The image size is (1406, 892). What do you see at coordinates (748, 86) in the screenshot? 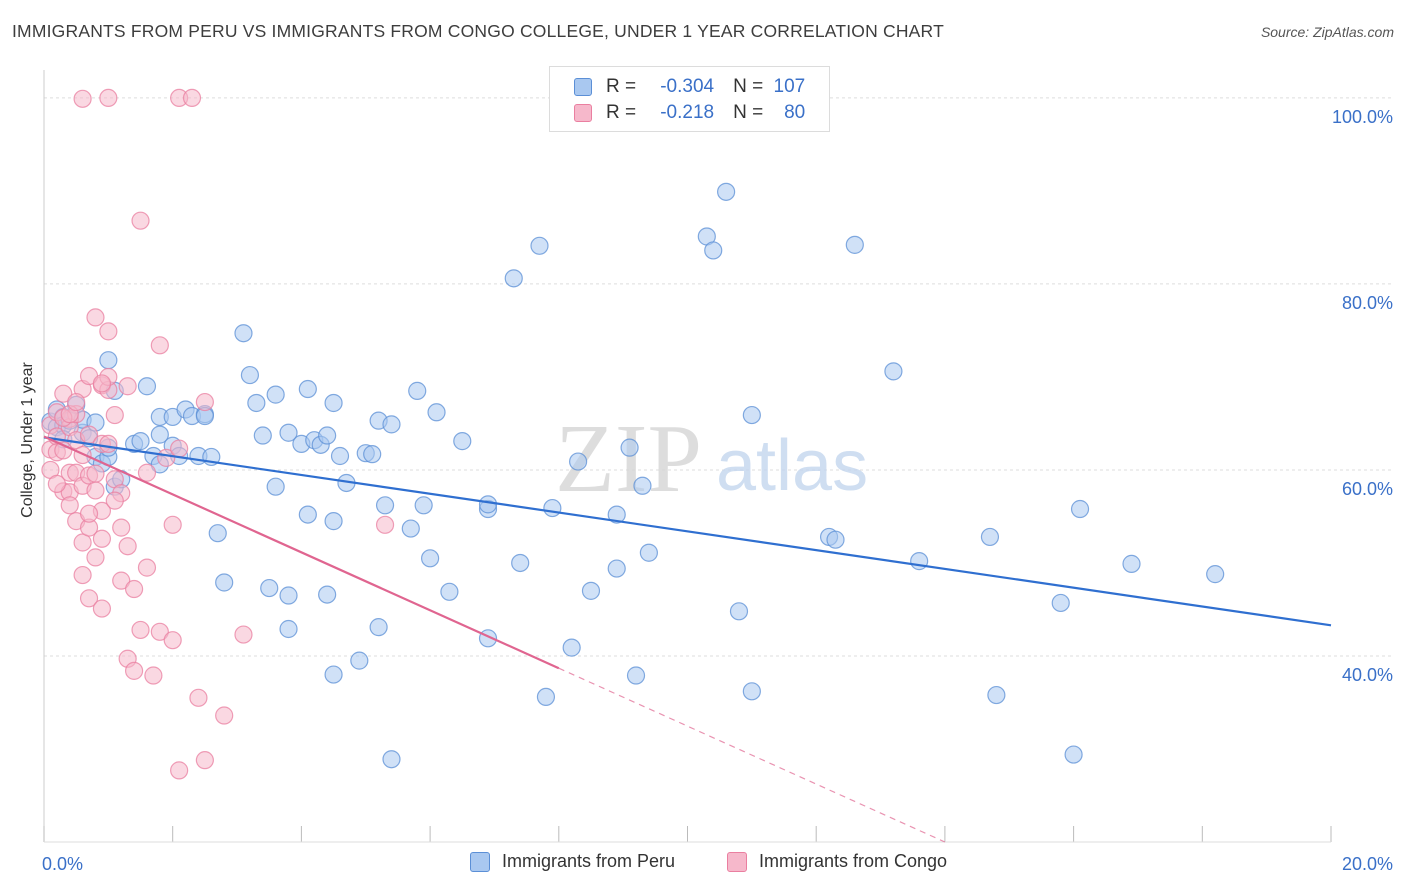
I see `legend-n-key: N =` at bounding box center [748, 86].